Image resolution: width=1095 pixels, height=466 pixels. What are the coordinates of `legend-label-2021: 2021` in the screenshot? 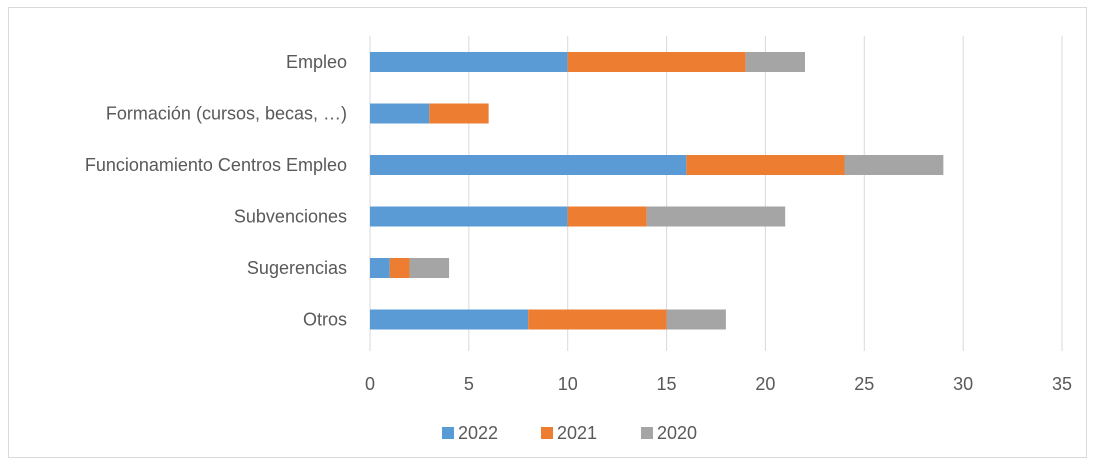 It's located at (577, 433).